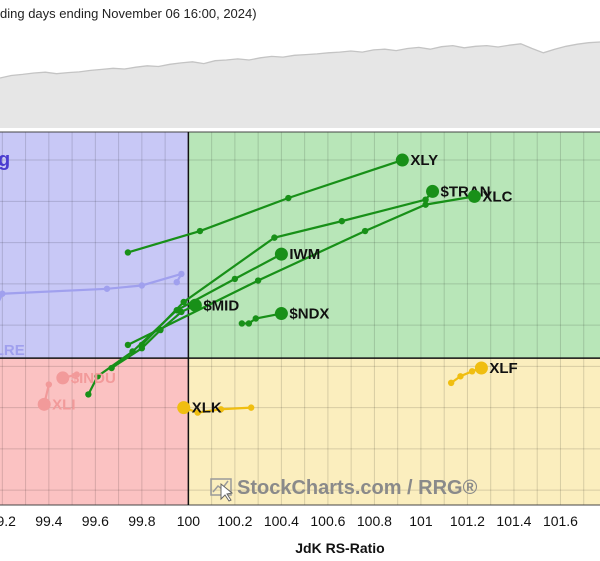  Describe the element at coordinates (481, 368) in the screenshot. I see `trail-head-xlf` at that location.